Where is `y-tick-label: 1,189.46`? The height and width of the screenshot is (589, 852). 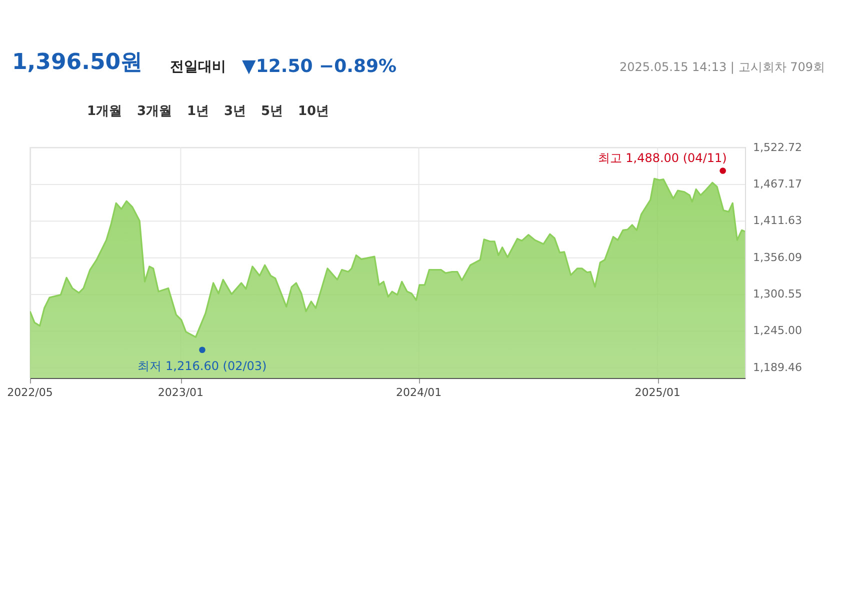
y-tick-label: 1,189.46 is located at coordinates (777, 367).